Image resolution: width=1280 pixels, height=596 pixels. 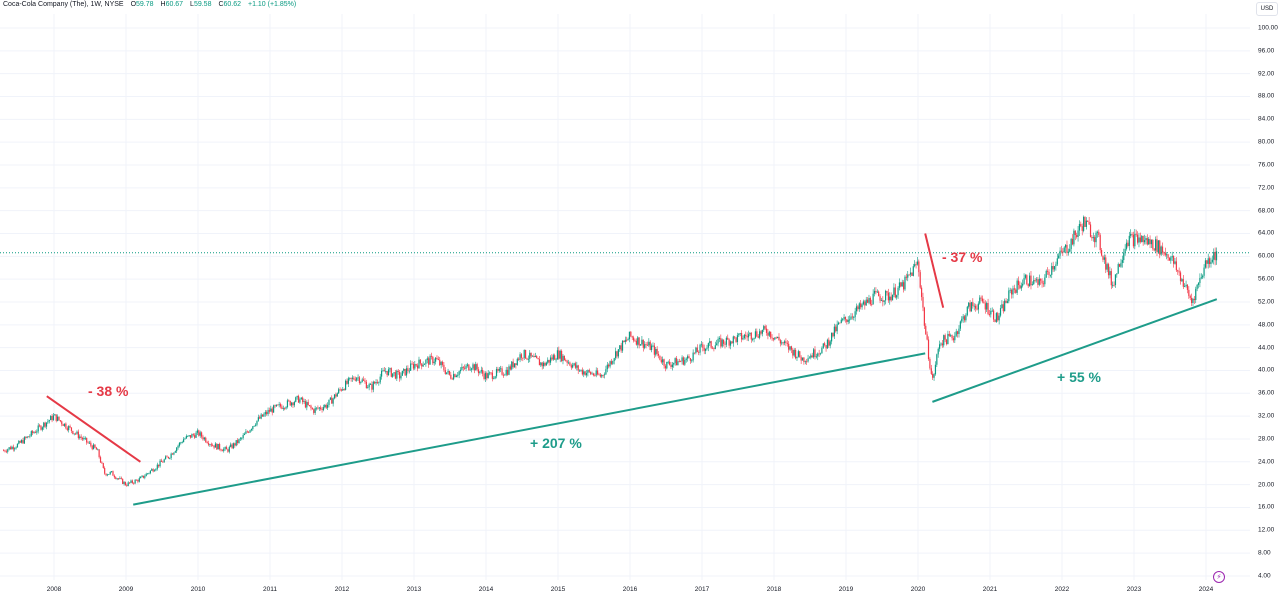 What do you see at coordinates (990, 589) in the screenshot?
I see `year-tick: 2021` at bounding box center [990, 589].